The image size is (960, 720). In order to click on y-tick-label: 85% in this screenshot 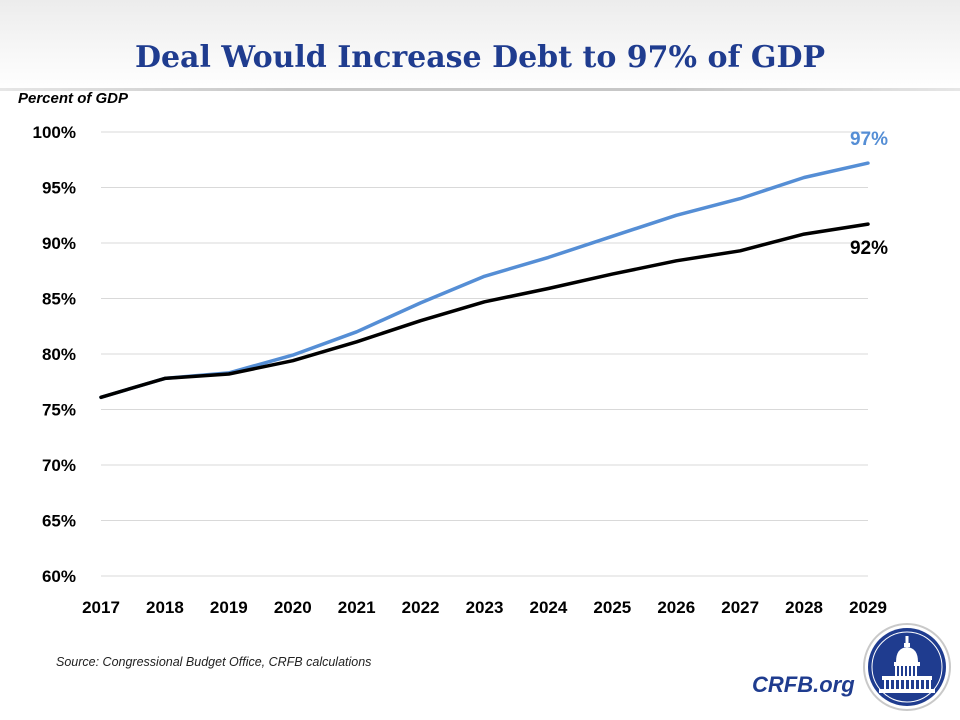, I will do `click(59, 299)`.